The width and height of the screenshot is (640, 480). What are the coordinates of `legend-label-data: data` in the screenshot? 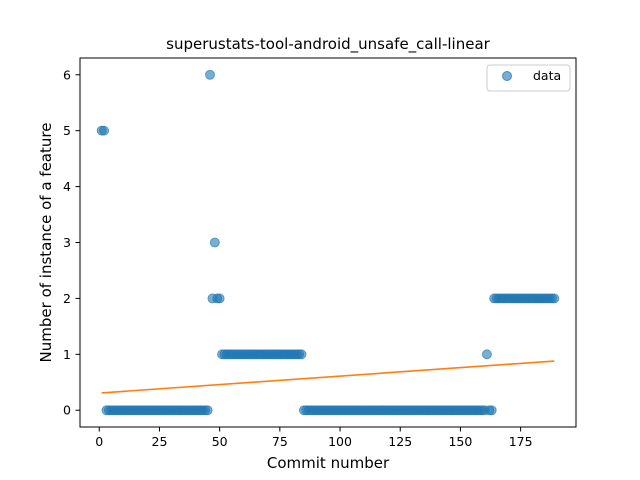 It's located at (547, 75).